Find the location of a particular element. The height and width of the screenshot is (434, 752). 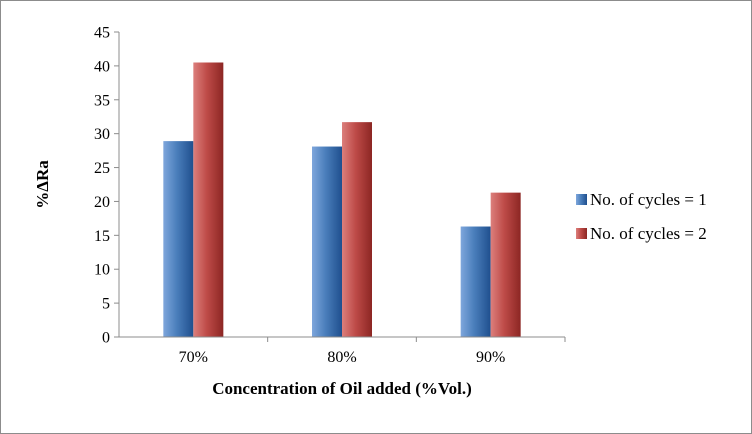

x-tick-label: 80% is located at coordinates (341, 357).